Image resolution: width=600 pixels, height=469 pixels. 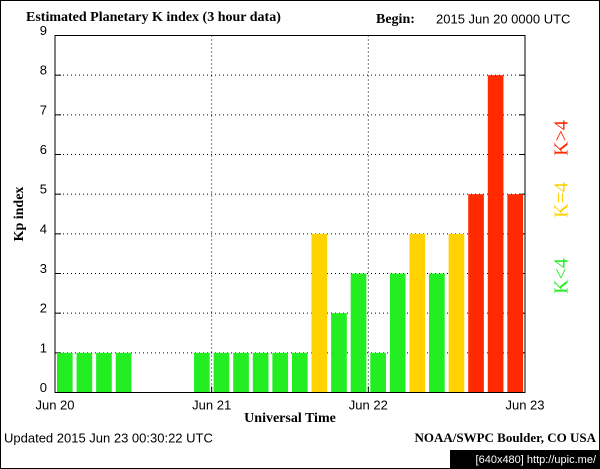 I want to click on x-tick-label: Jun 23, so click(x=524, y=404).